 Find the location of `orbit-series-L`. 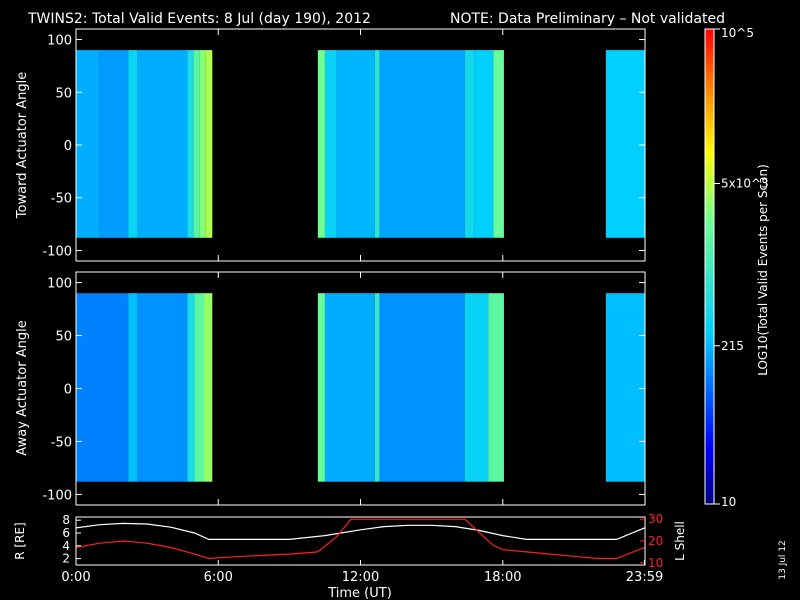

orbit-series-L is located at coordinates (360, 539).